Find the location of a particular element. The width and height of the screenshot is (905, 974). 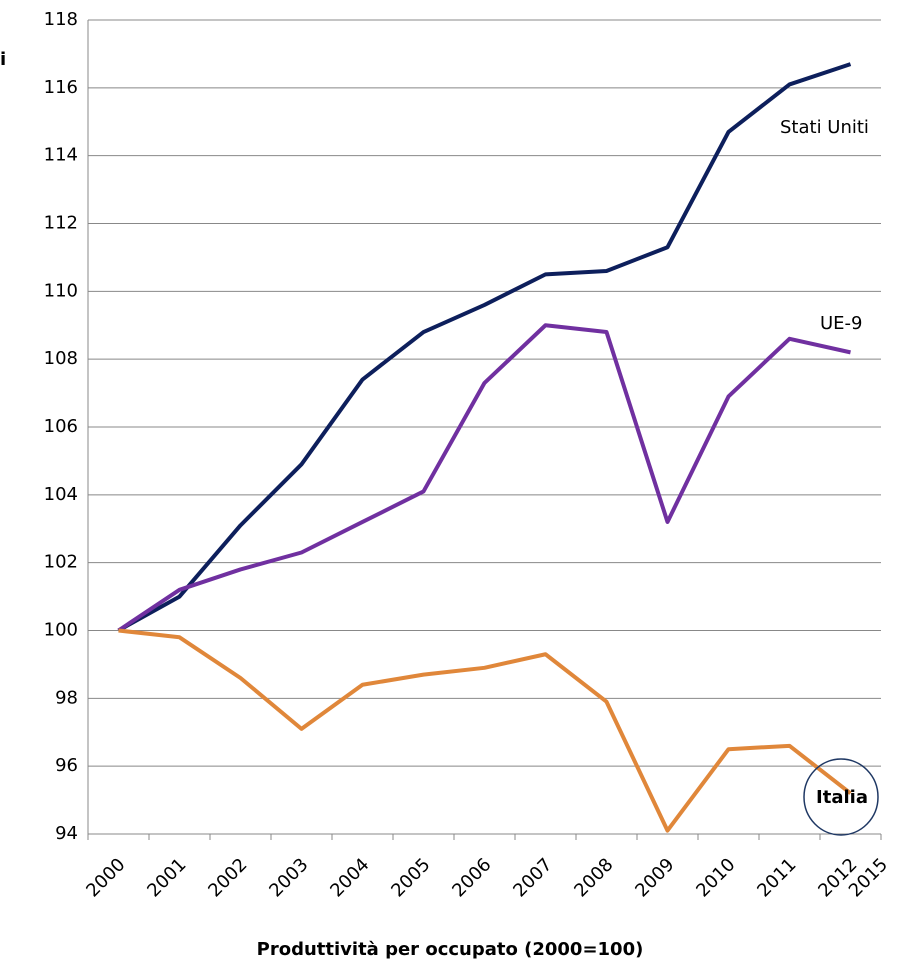

series-label: Italia is located at coordinates (842, 797).